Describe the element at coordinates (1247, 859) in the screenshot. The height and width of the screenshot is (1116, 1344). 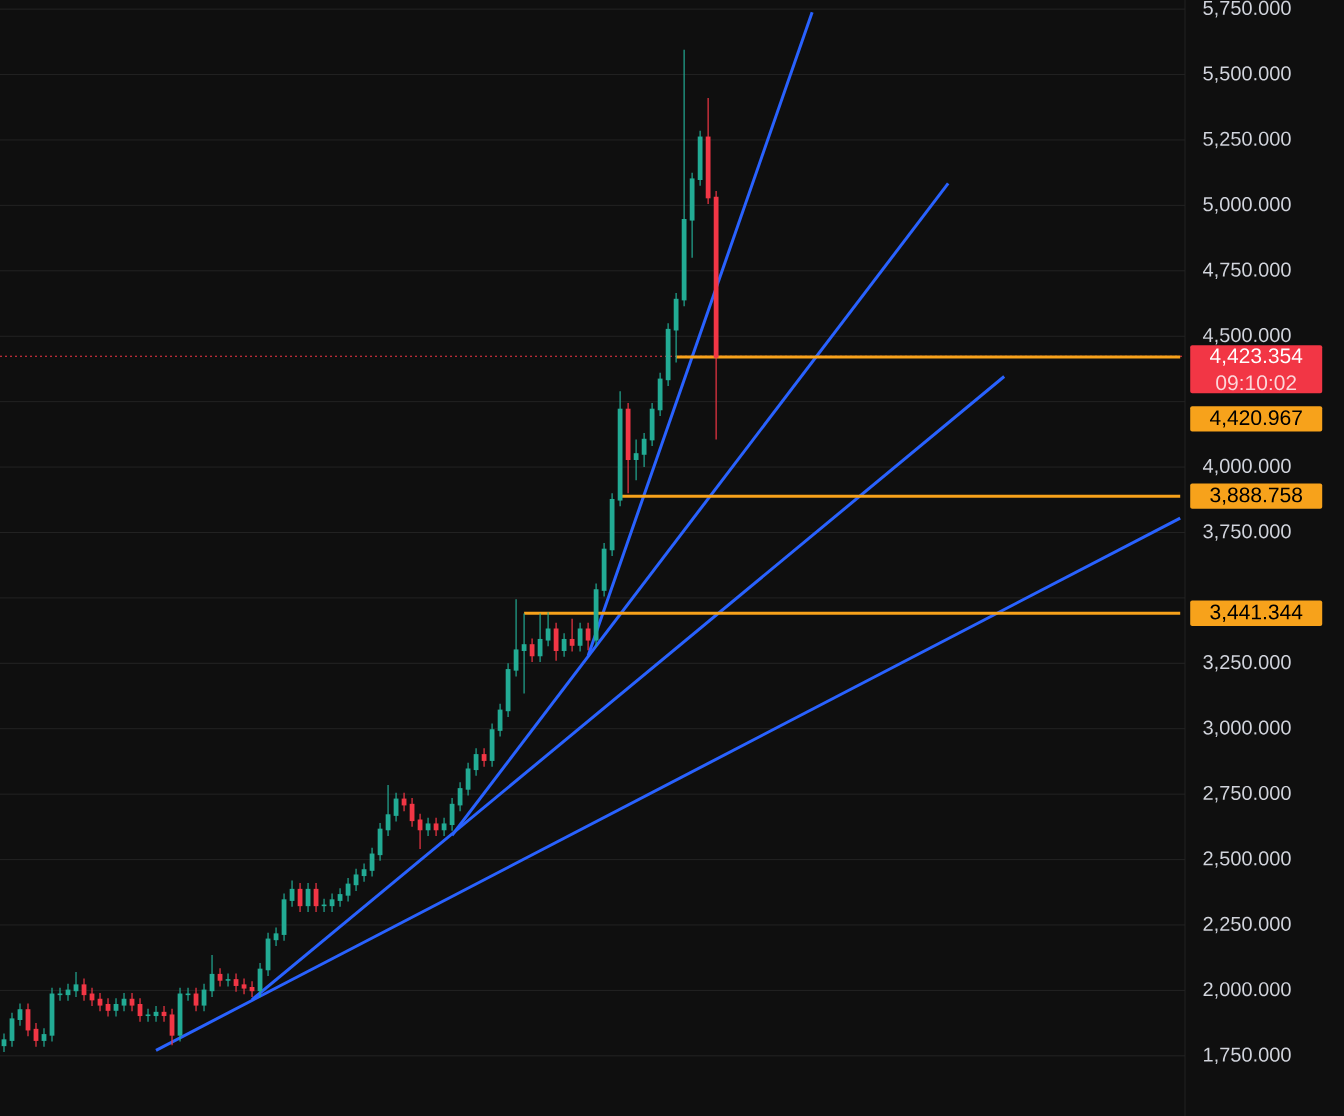
I see `y-tick-label: 2,500.000` at that location.